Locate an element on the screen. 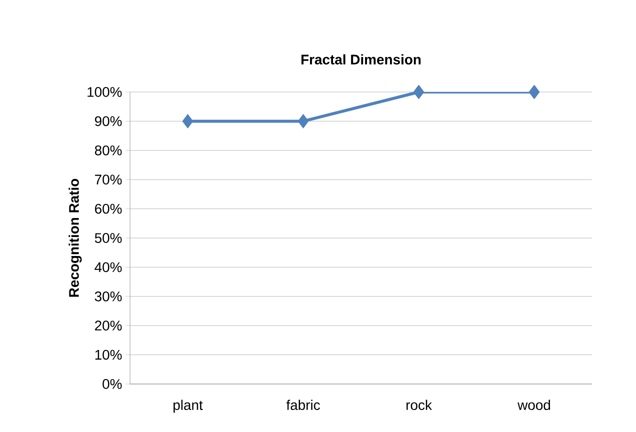 The height and width of the screenshot is (432, 636). x-tick-label: wood is located at coordinates (534, 405).